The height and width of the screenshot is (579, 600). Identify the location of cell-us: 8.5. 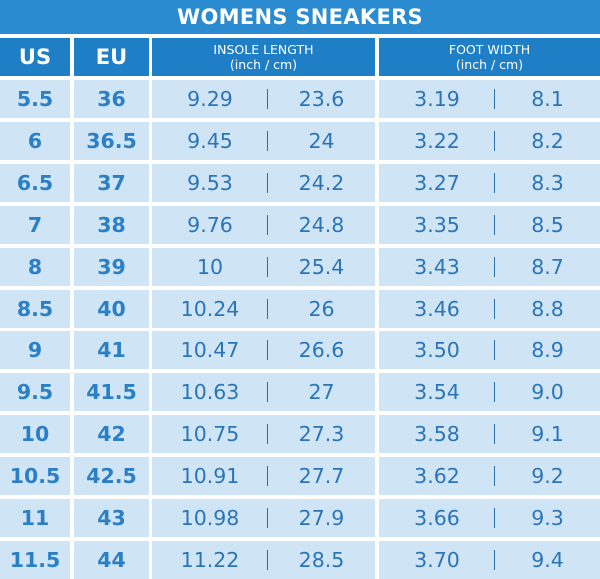
(35, 308).